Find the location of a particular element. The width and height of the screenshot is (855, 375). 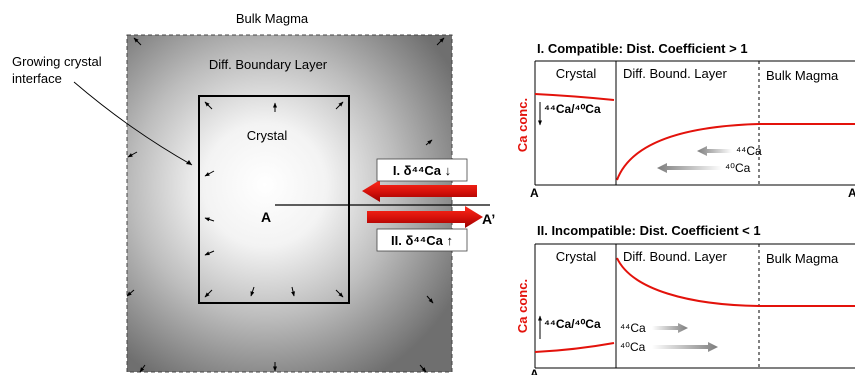

panel-1-title: I. Compatible: Dist. Coefficient > 1 is located at coordinates (642, 48).